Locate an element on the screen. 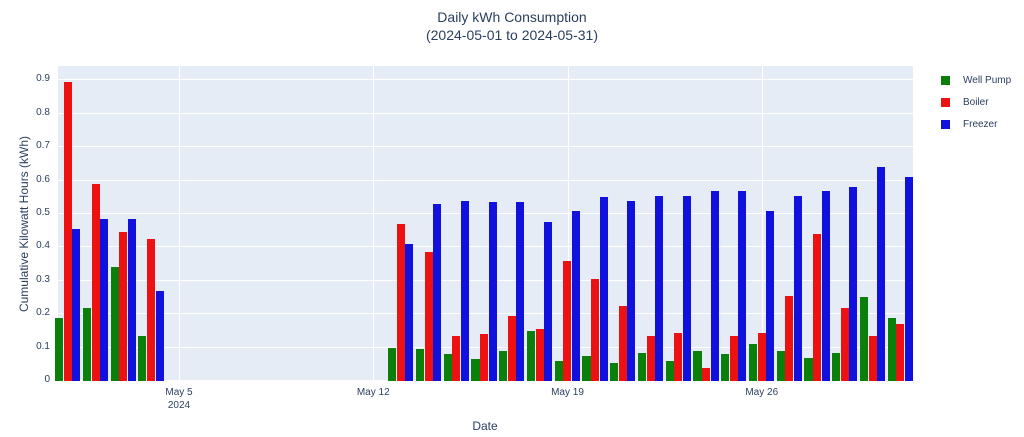 The width and height of the screenshot is (1024, 437). chart-title-line1: Daily kWh Consumption is located at coordinates (512, 17).